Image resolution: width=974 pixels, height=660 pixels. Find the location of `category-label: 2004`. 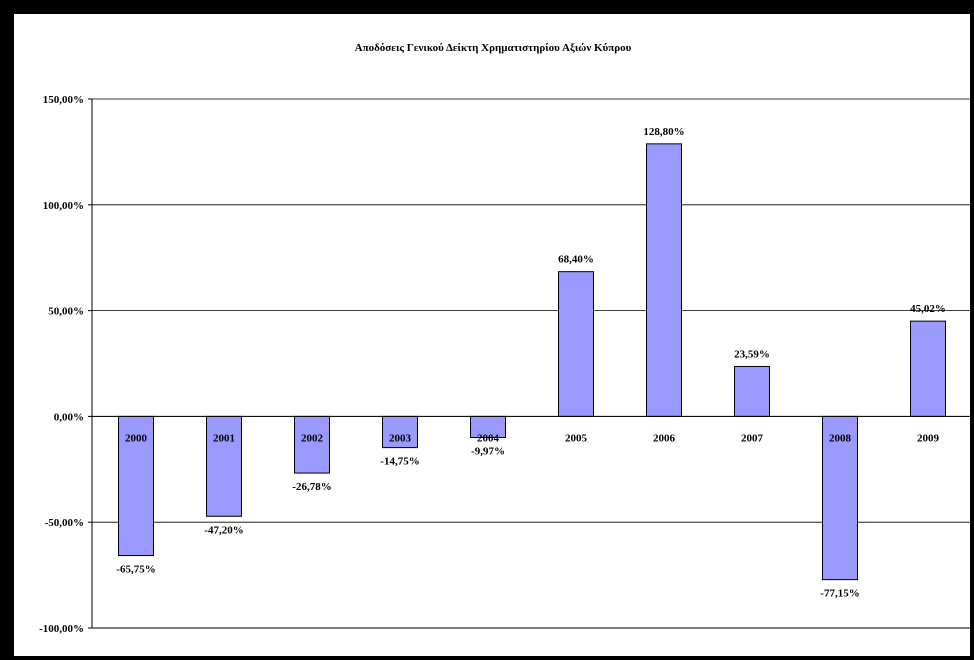

category-label: 2004 is located at coordinates (488, 438).